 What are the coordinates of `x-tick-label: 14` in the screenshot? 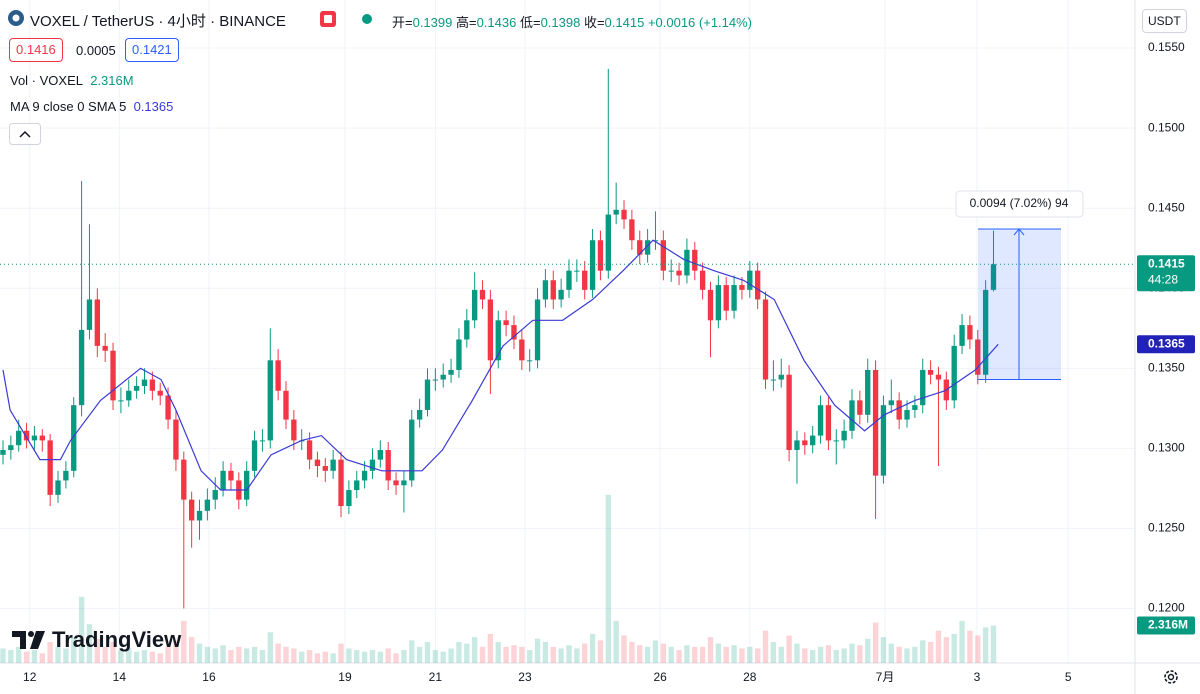 It's located at (120, 677).